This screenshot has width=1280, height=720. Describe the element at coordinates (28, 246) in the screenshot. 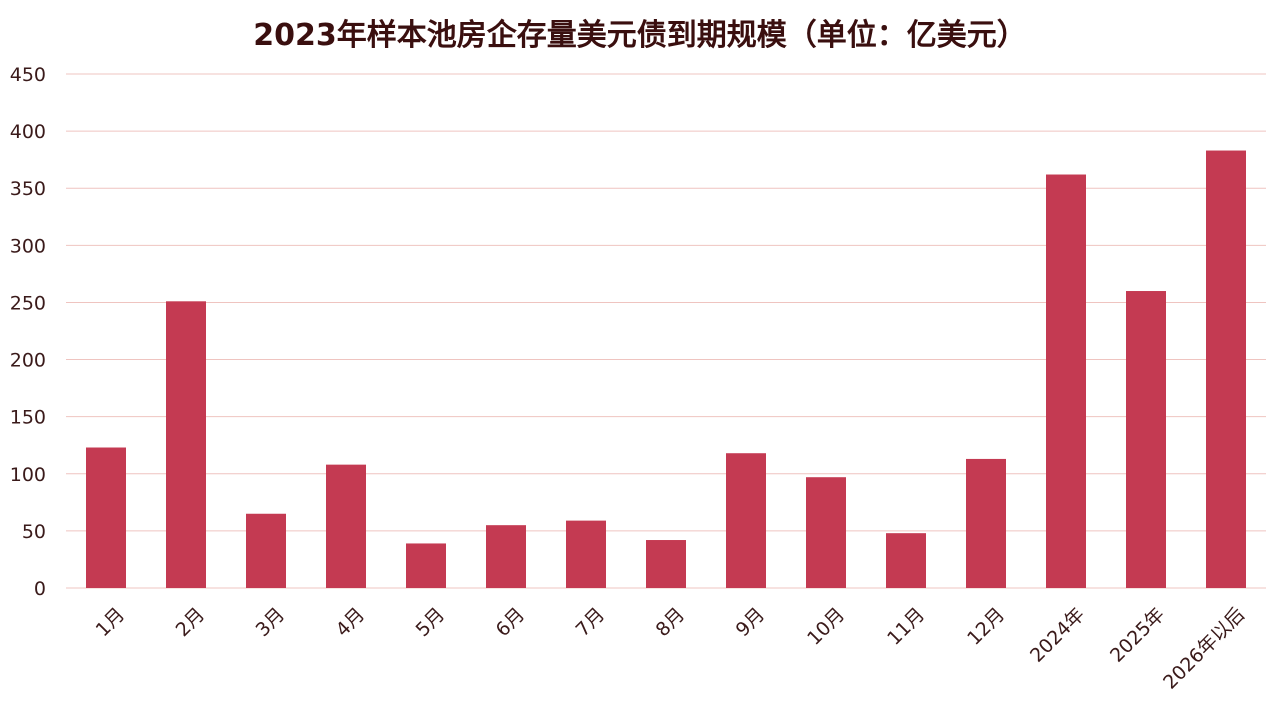

I see `y-tick-label: 300` at that location.